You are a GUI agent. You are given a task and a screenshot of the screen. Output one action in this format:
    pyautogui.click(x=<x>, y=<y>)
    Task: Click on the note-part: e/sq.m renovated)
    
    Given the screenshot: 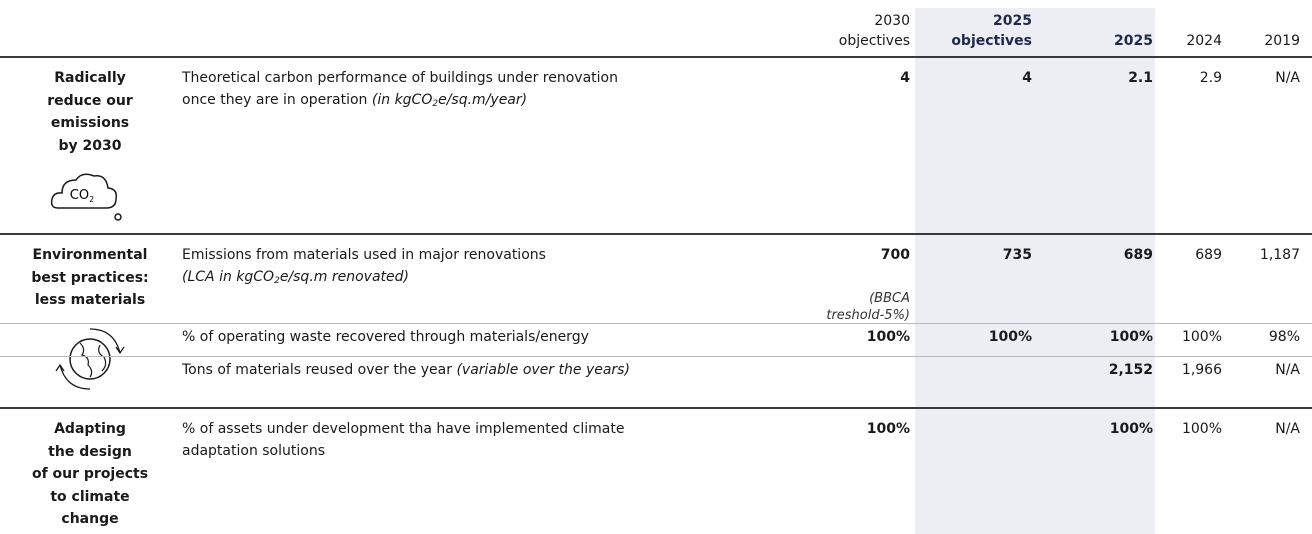 What is the action you would take?
    pyautogui.click(x=344, y=277)
    